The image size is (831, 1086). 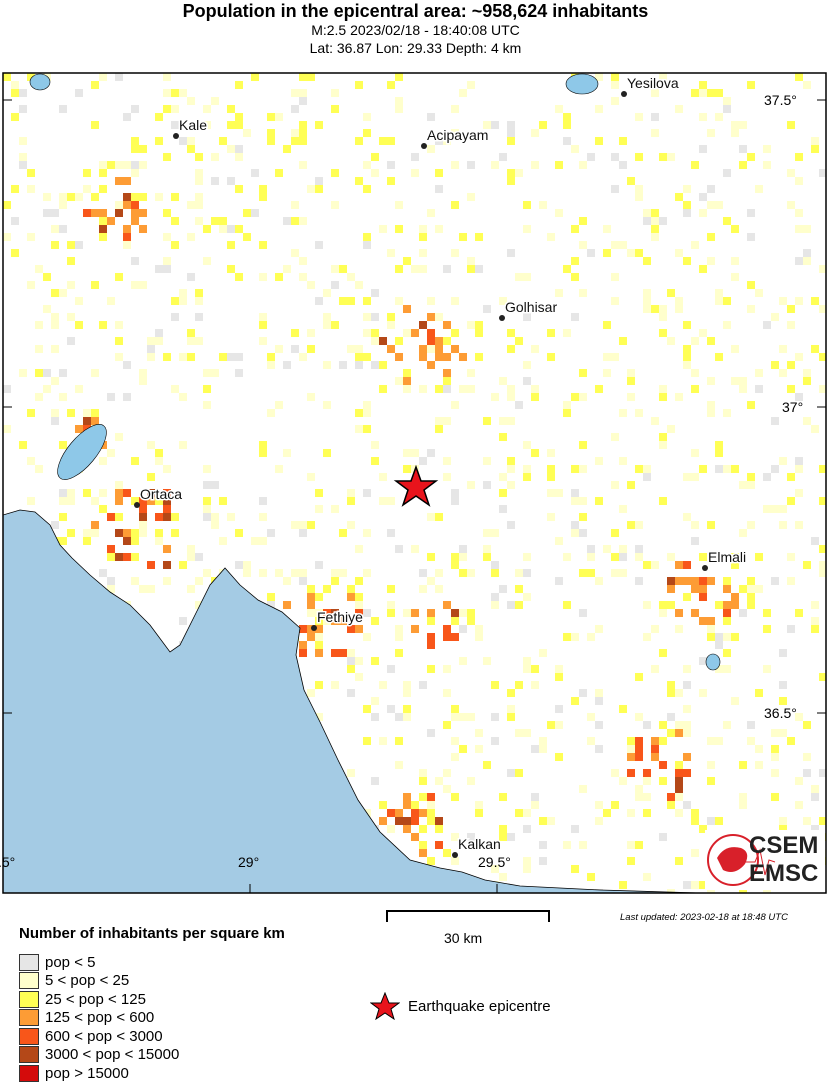 What do you see at coordinates (338, 619) in the screenshot?
I see `city-marker: Fethiye` at bounding box center [338, 619].